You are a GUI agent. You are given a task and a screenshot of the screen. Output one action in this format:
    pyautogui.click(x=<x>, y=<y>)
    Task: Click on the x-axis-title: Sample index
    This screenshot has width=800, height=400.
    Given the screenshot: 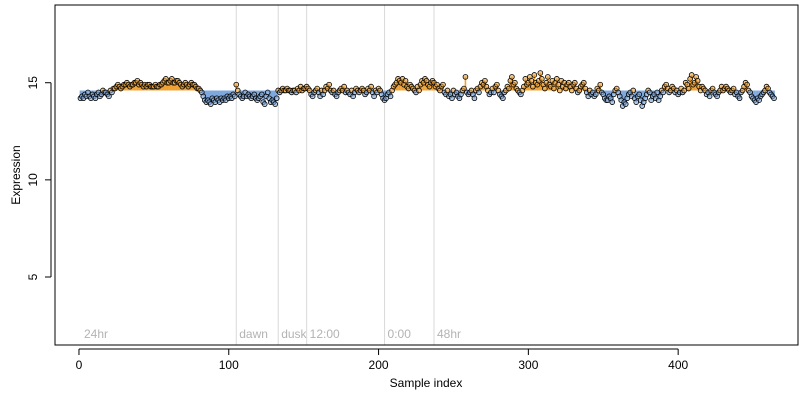 What is the action you would take?
    pyautogui.click(x=426, y=383)
    